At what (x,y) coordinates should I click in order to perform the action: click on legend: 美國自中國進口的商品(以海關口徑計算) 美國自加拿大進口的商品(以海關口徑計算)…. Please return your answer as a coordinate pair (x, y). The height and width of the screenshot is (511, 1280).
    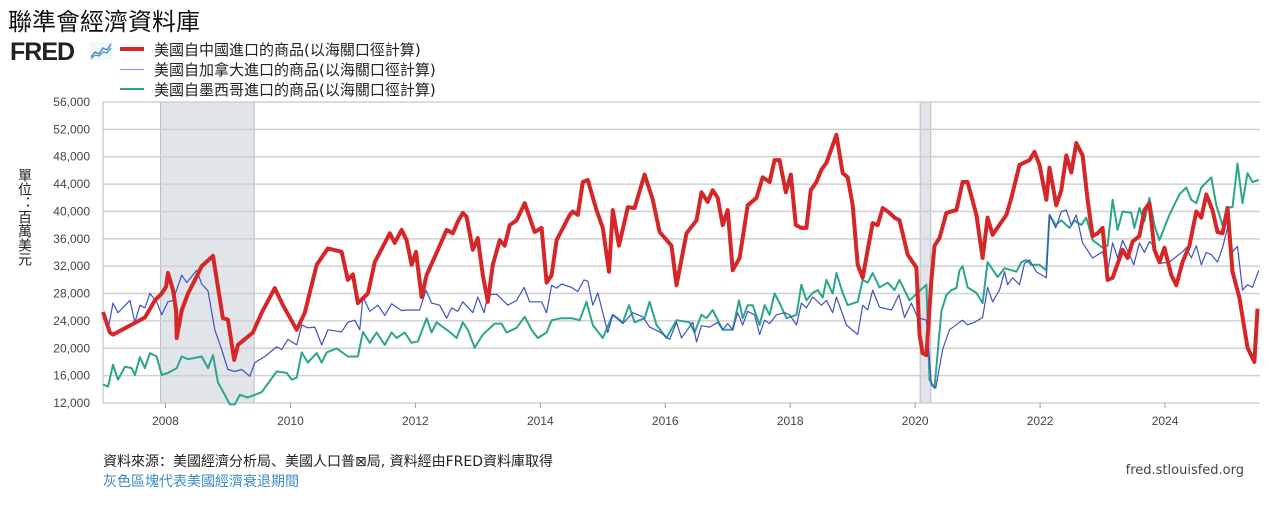
    Looking at the image, I should click on (278, 69).